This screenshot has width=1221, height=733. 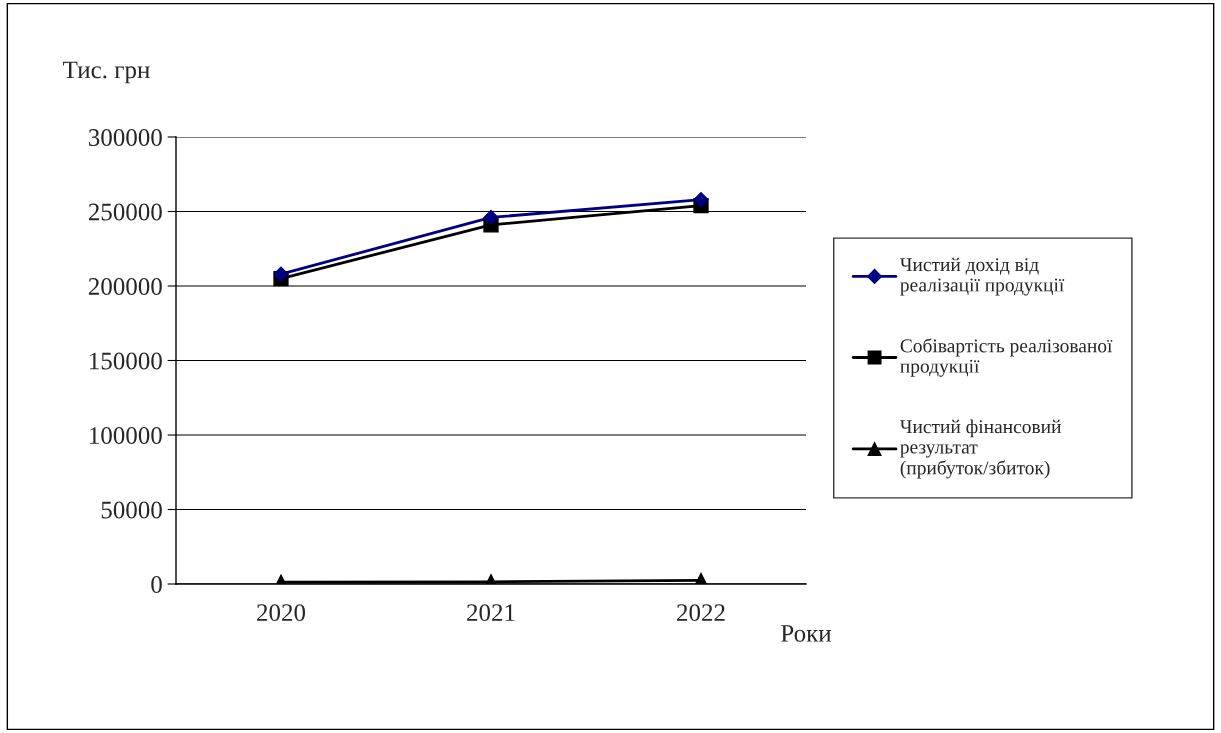 I want to click on x-tick-label: 2021, so click(x=491, y=613).